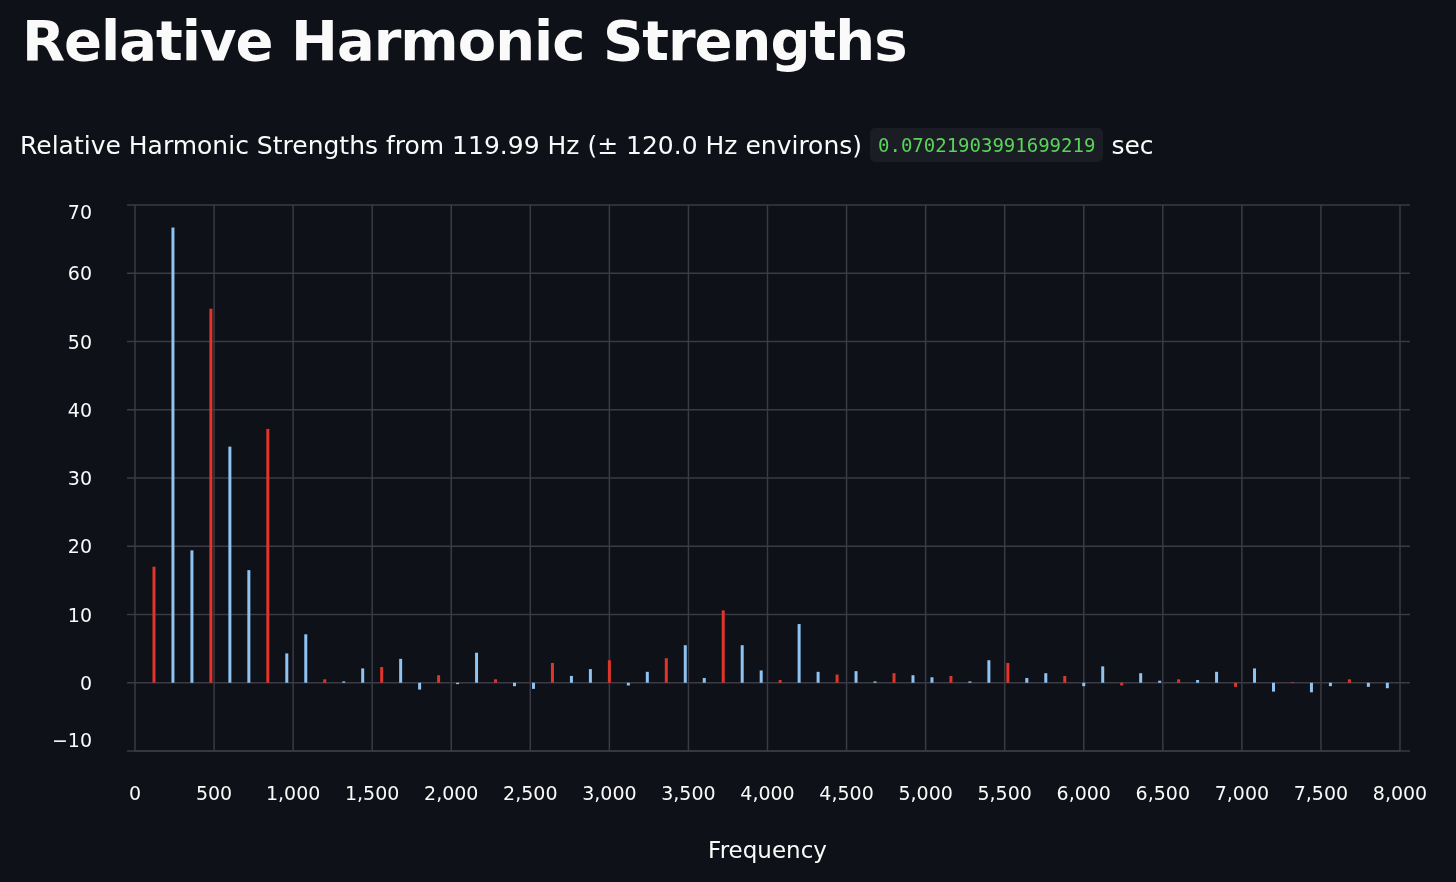 The image size is (1456, 882). I want to click on y-tick-label: −10, so click(71, 740).